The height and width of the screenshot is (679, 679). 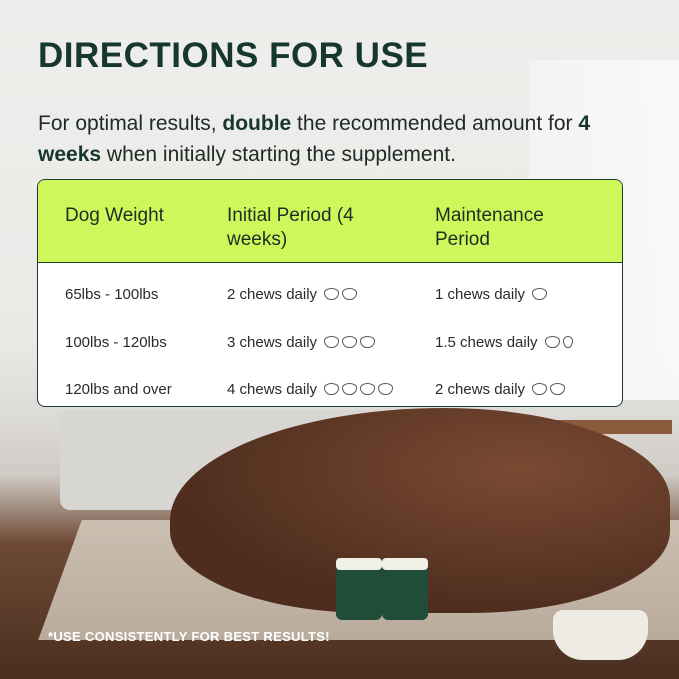 I want to click on weight-text: 100lbs - 120lbs, so click(x=116, y=342).